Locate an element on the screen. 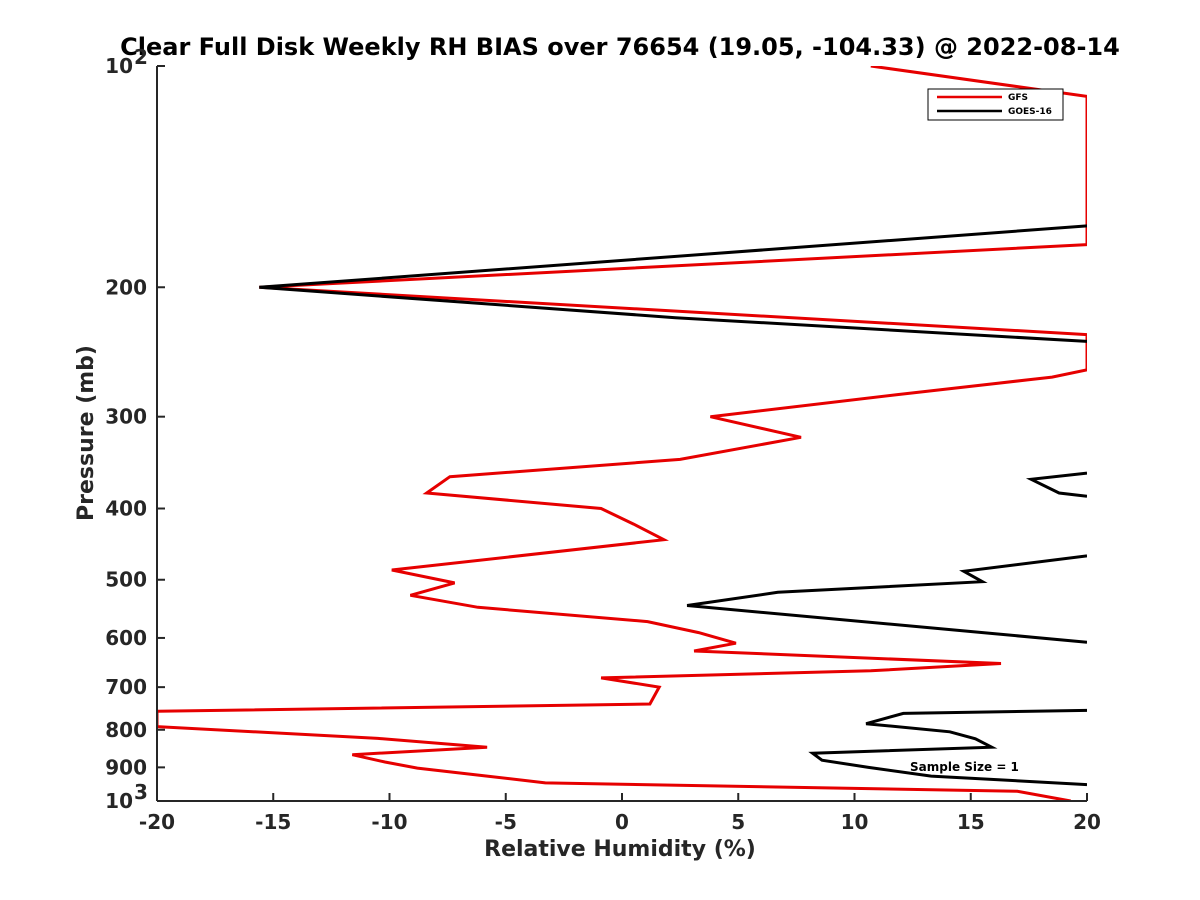 This screenshot has height=900, width=1200. y-tick-label: 800 is located at coordinates (126, 730).